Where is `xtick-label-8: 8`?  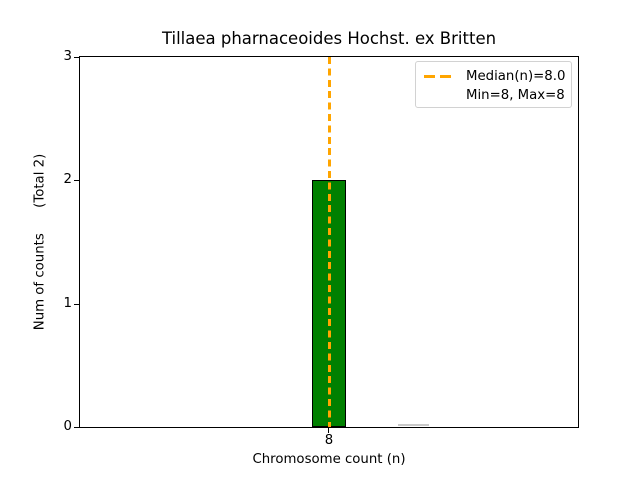
xtick-label-8: 8 is located at coordinates (329, 440).